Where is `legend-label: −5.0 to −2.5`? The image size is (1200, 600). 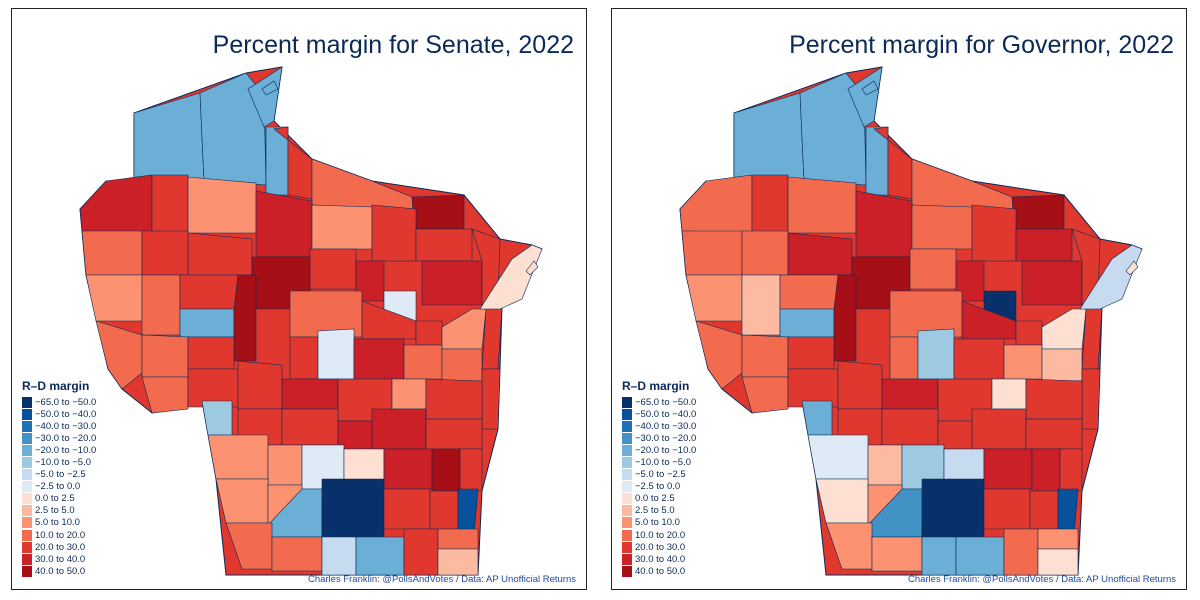
legend-label: −5.0 to −2.5 is located at coordinates (660, 475).